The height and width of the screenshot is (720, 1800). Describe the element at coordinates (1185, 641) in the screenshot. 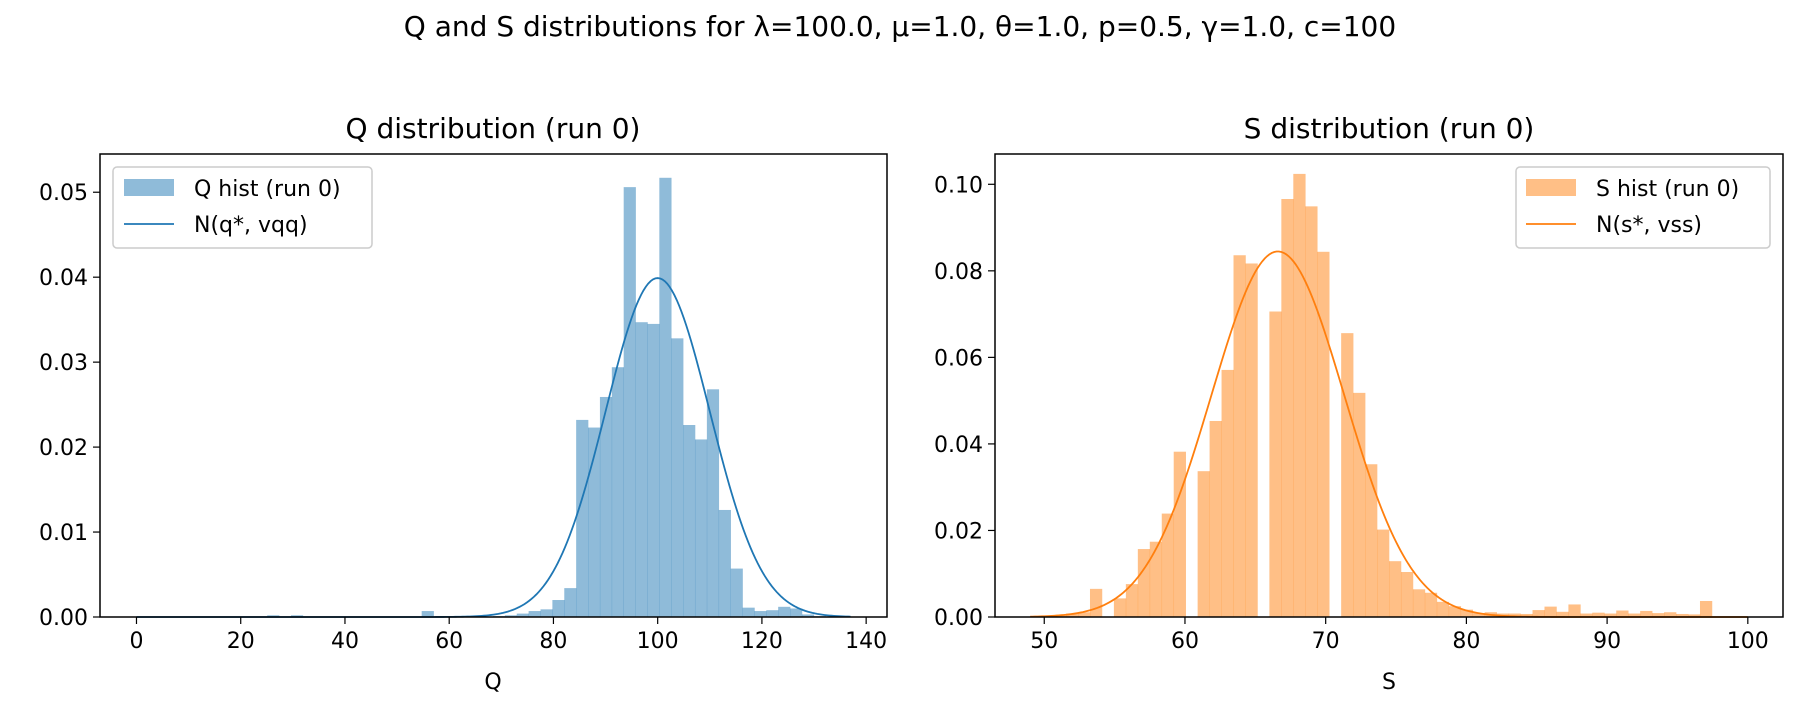

I see `s-x-tick-label: 60` at that location.